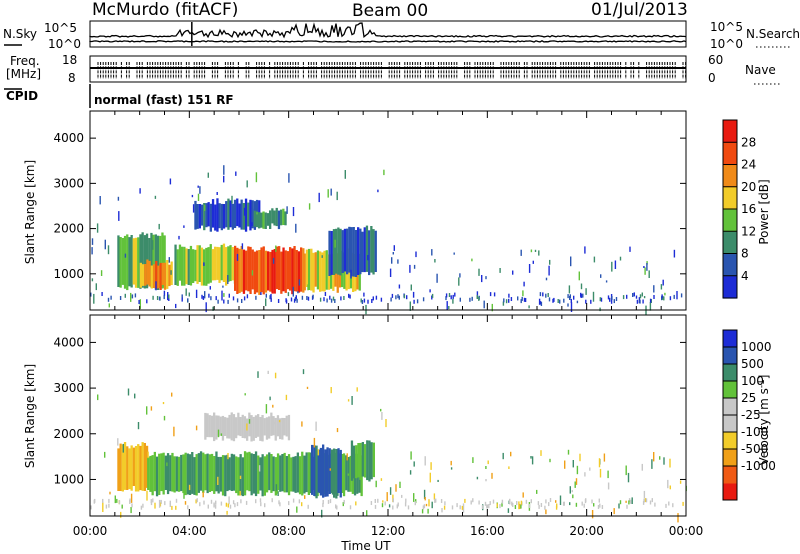  I want to click on time-tick-label: 08:00, so click(288, 531).